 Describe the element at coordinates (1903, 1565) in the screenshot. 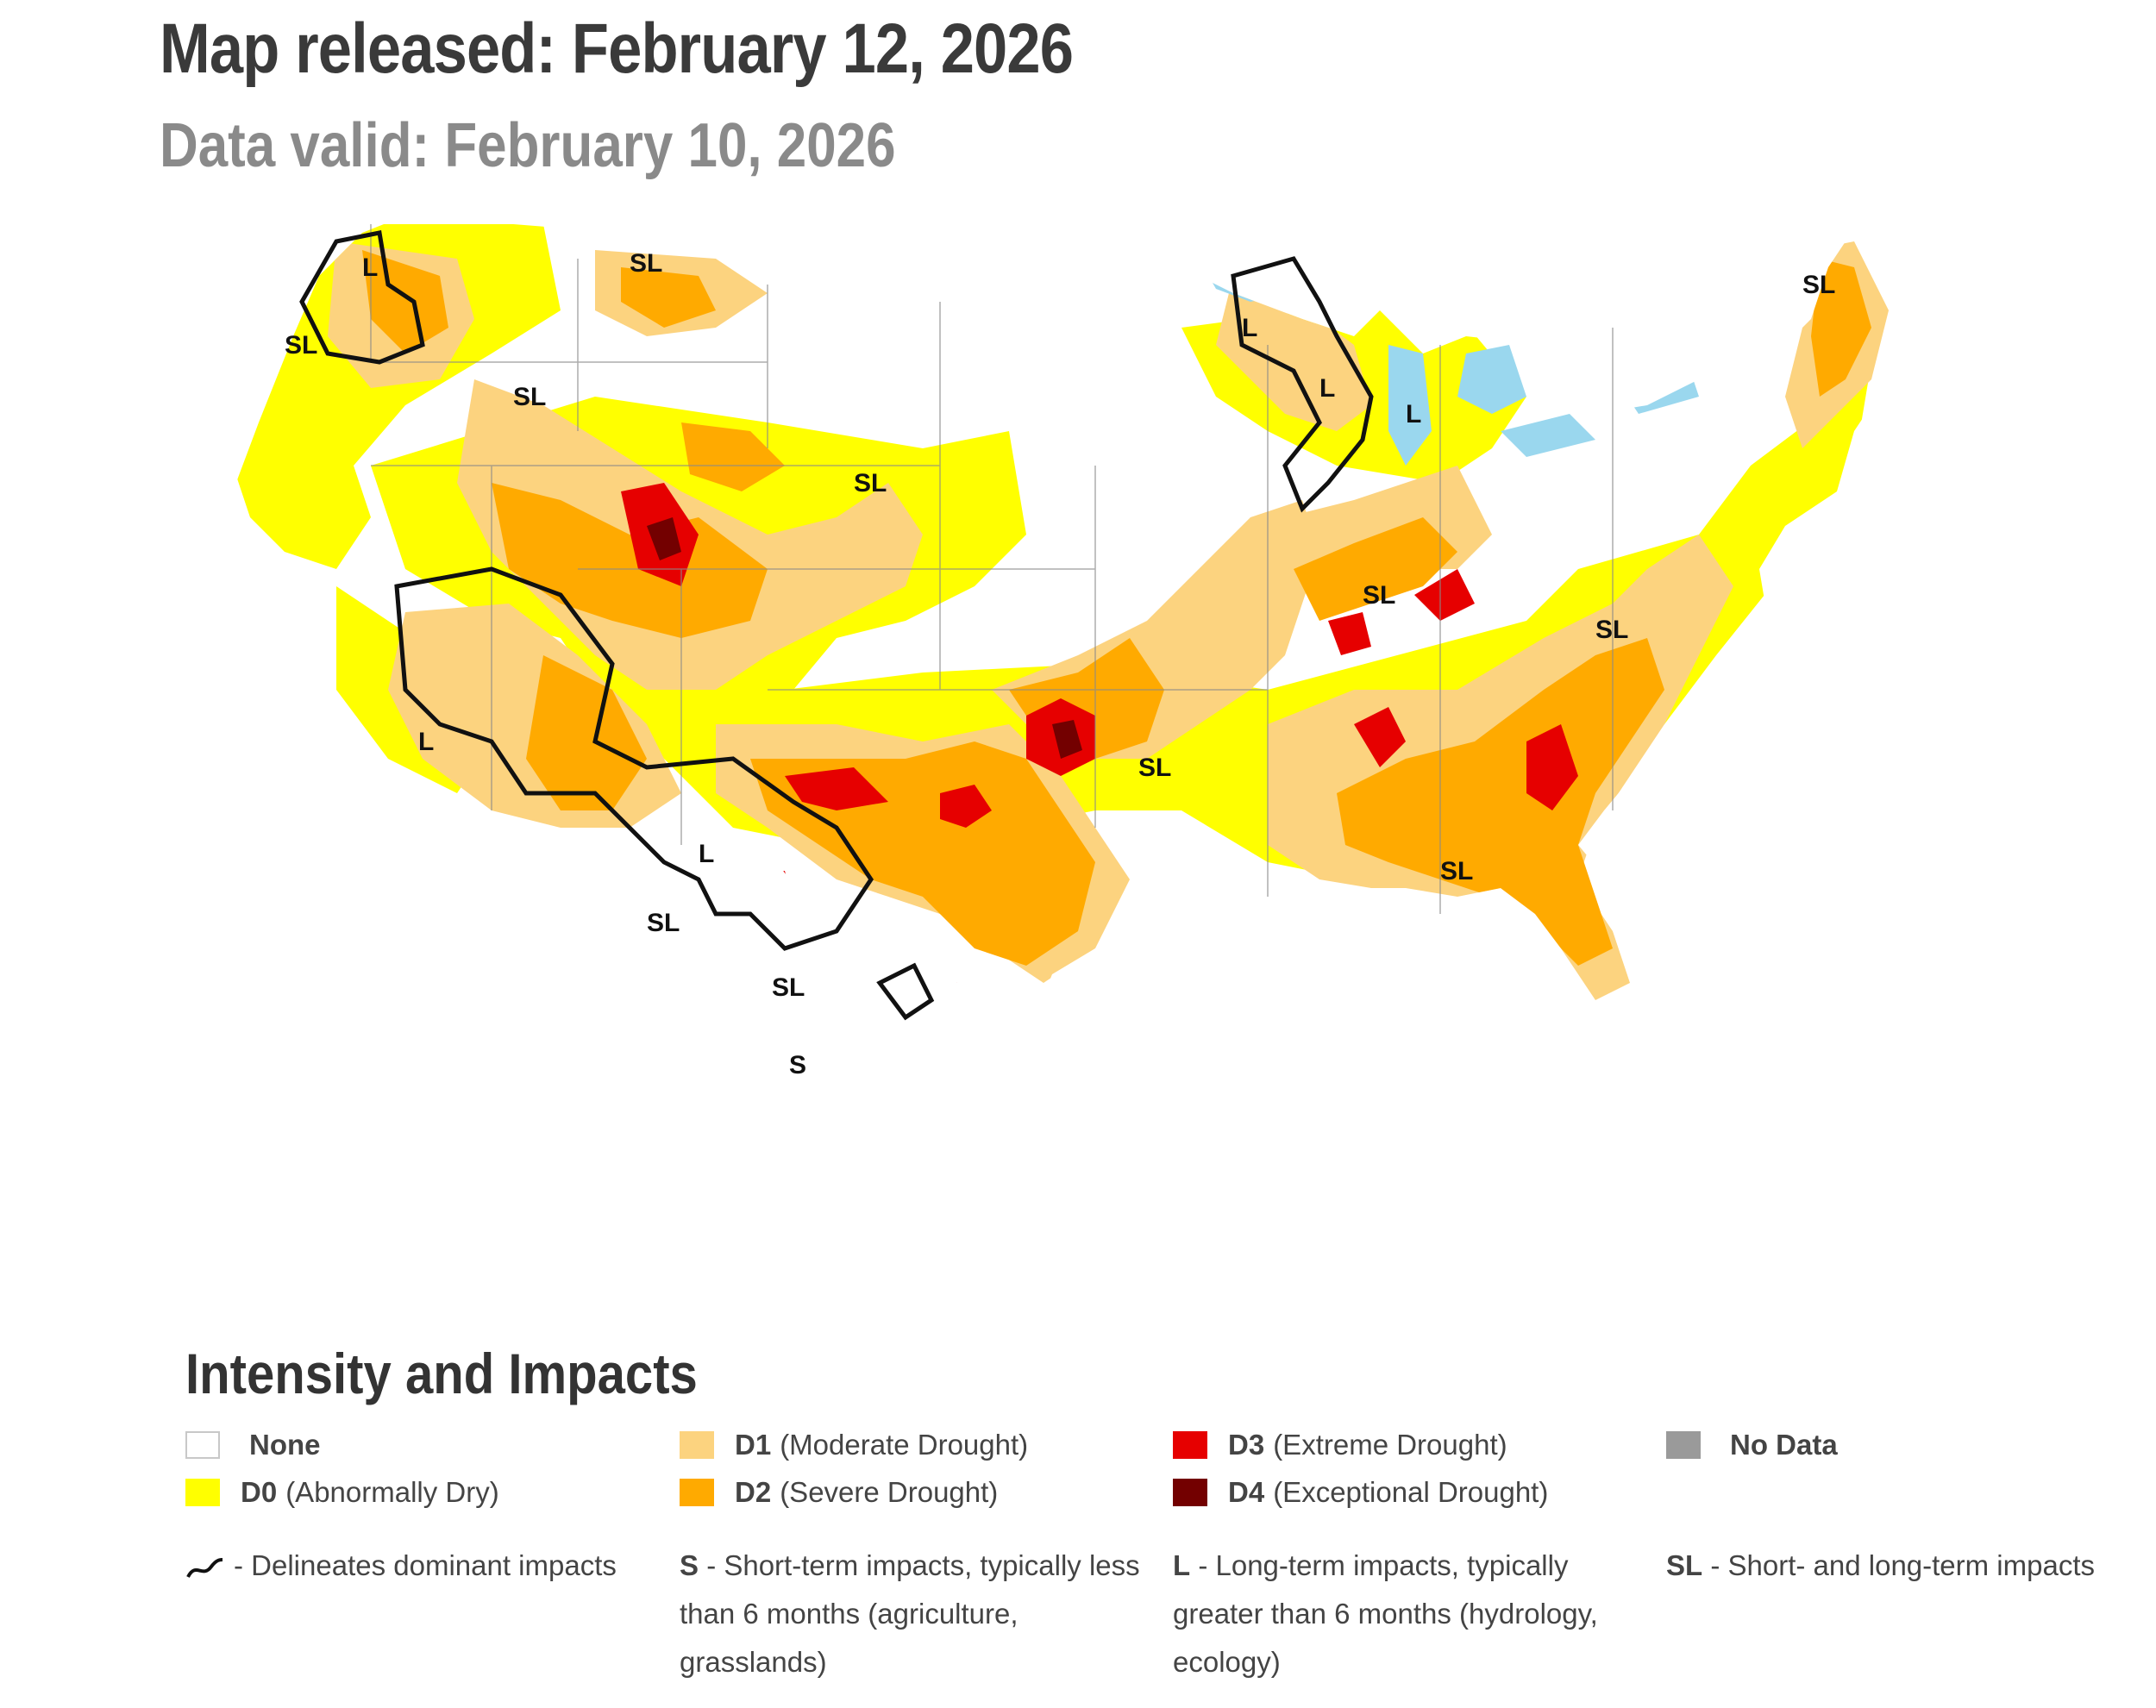

I see `impact-sl-text: - Short- and long-term impacts` at that location.